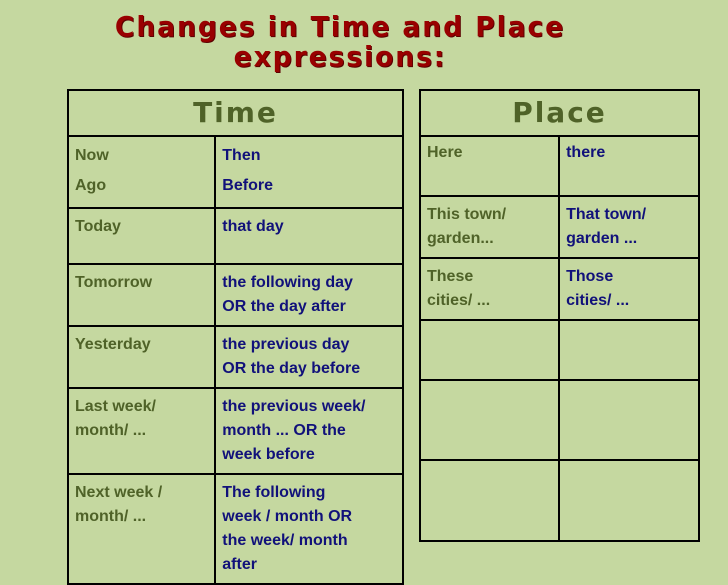 The height and width of the screenshot is (585, 728). I want to click on cell-line: that day, so click(253, 226).